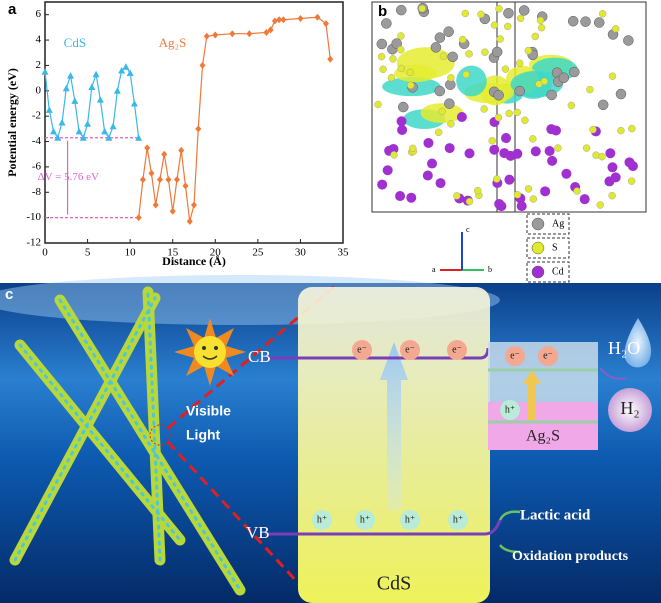 The width and height of the screenshot is (661, 603). Describe the element at coordinates (173, 253) in the screenshot. I see `x-tick-label: 15` at that location.